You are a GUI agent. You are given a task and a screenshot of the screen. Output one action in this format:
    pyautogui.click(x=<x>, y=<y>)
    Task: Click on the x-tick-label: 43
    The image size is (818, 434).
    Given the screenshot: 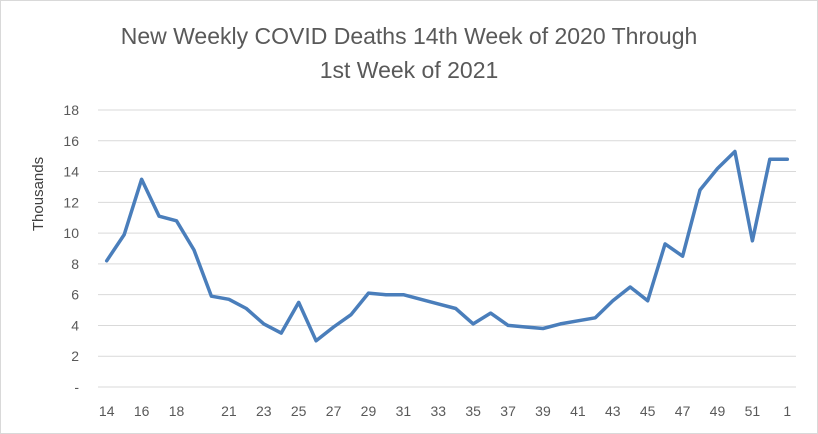 What is the action you would take?
    pyautogui.click(x=613, y=411)
    